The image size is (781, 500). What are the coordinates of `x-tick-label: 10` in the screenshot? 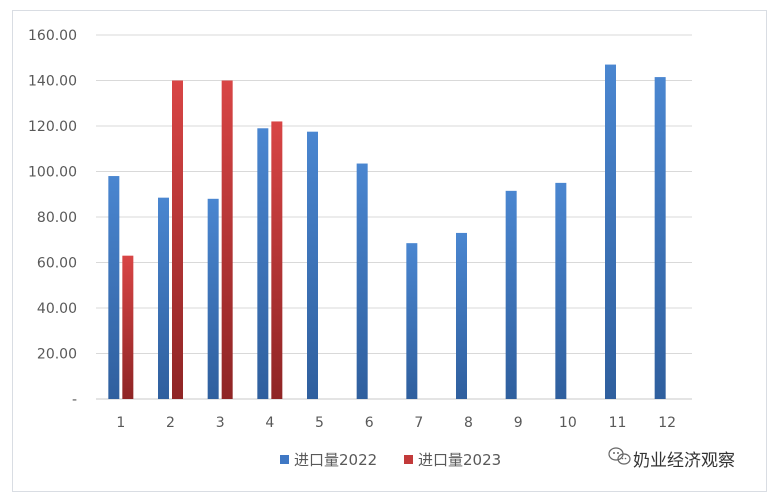 It's located at (568, 423).